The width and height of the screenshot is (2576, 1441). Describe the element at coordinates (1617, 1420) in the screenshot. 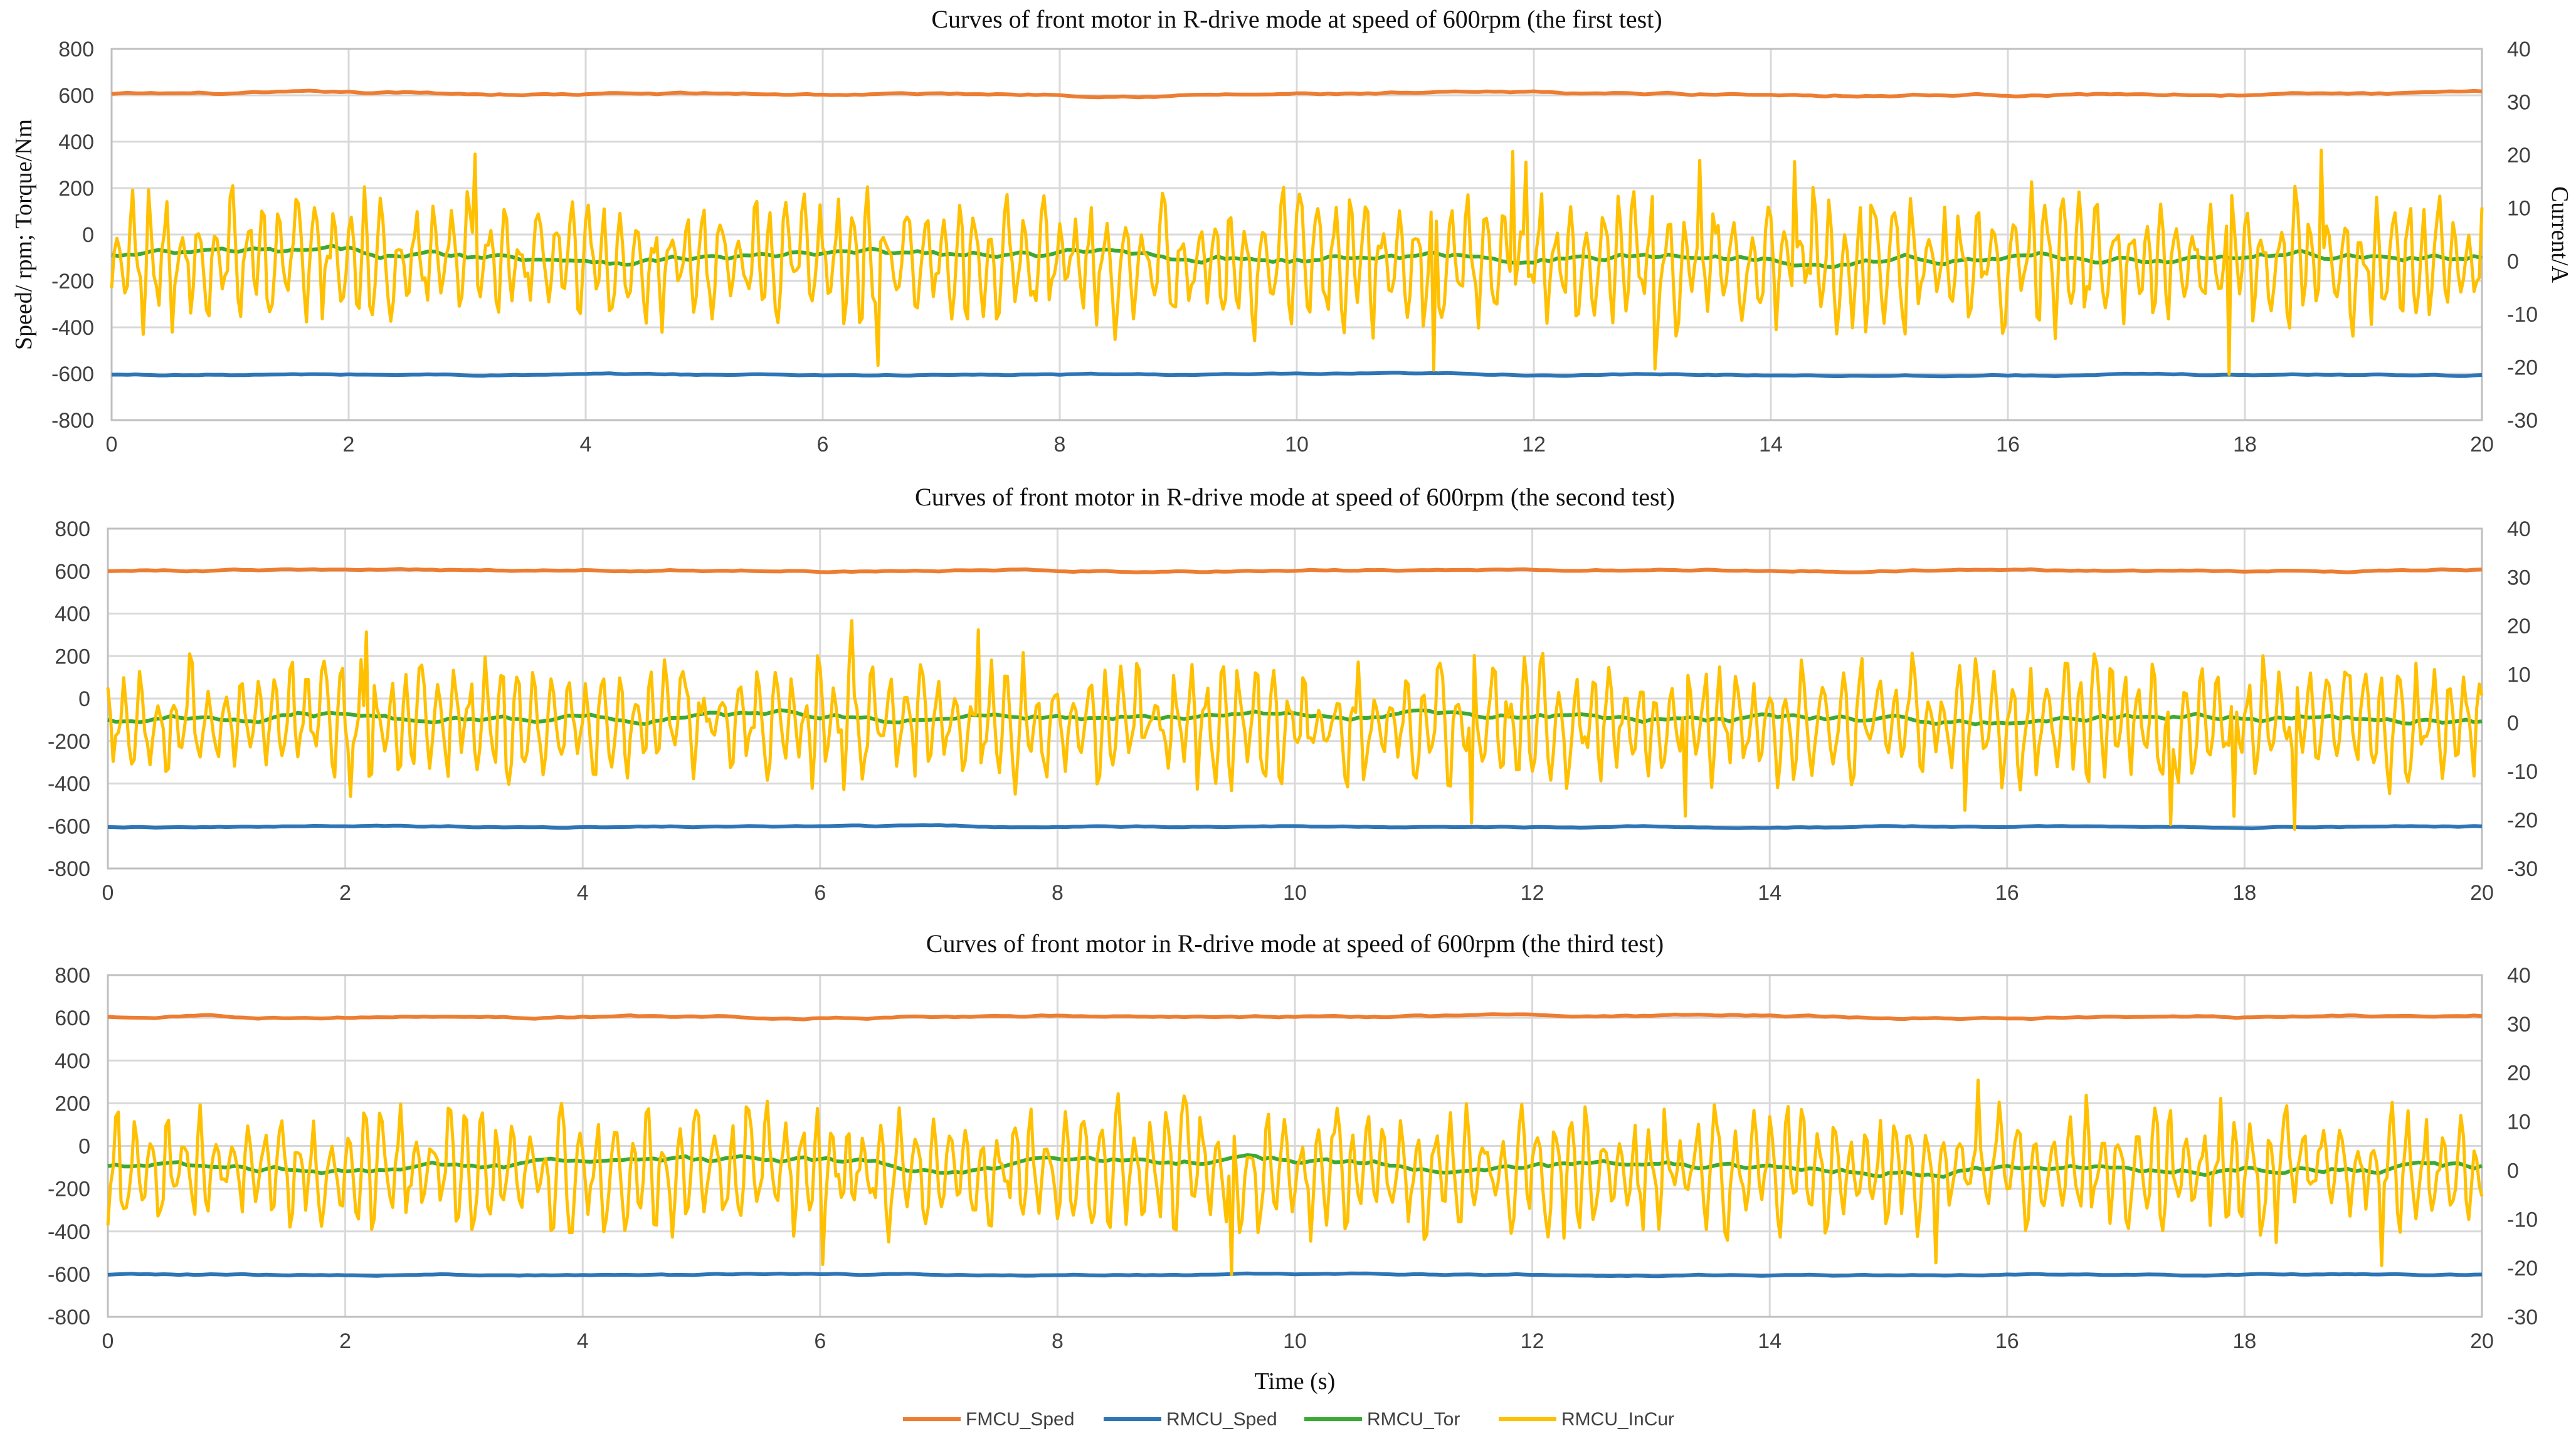

I see `legend-label: RMCU_InCur` at that location.